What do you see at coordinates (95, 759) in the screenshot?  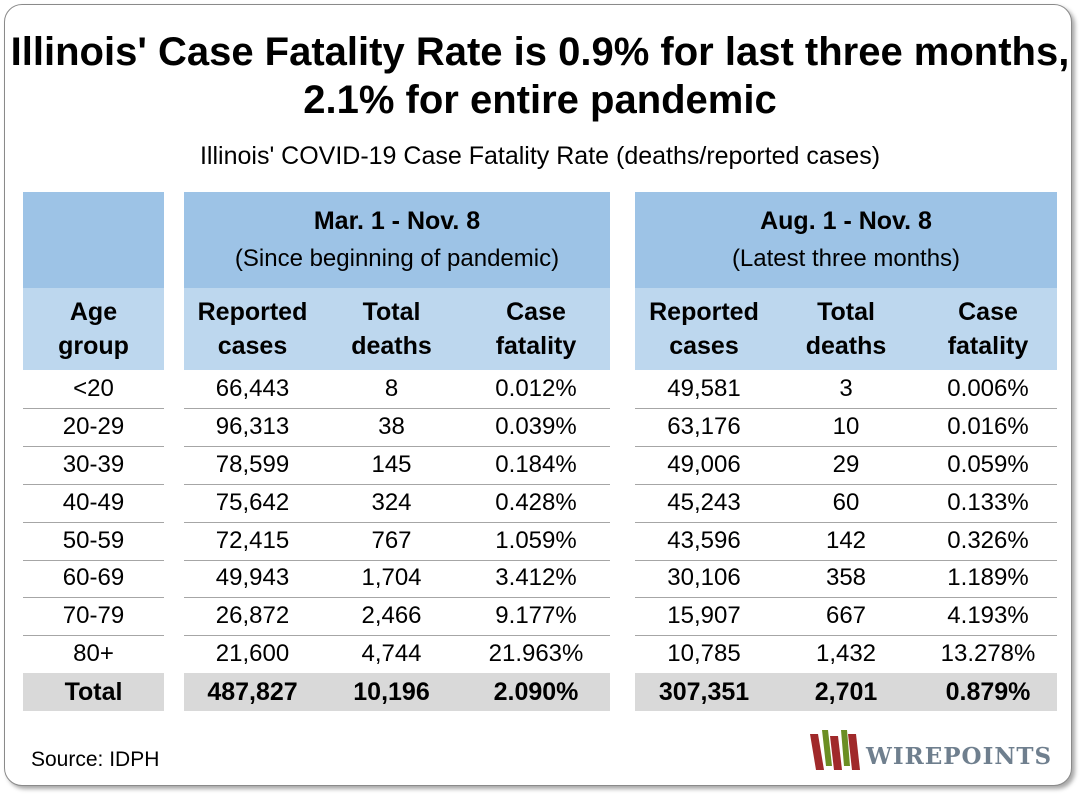 I see `source-note: Source: IDPH` at bounding box center [95, 759].